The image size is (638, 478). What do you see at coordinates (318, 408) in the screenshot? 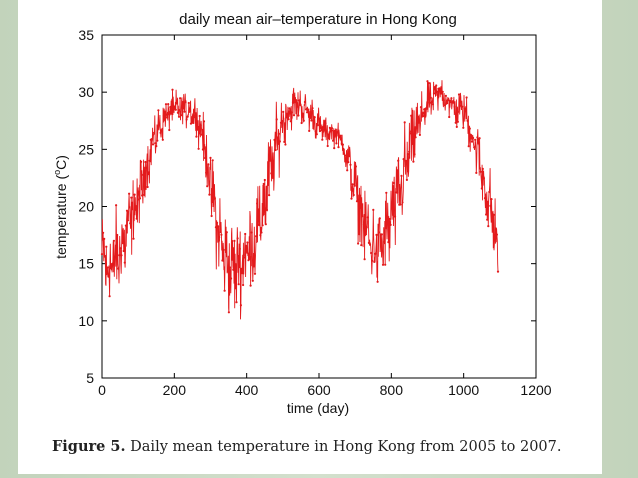
I see `x-axis-label: time (day)` at bounding box center [318, 408].